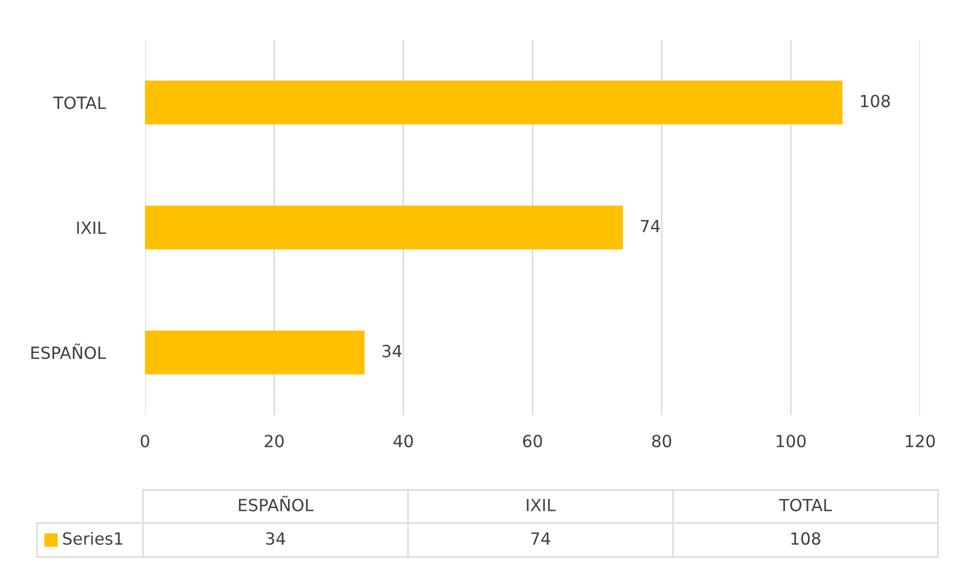 This screenshot has height=581, width=955. I want to click on data-label: 108, so click(875, 101).